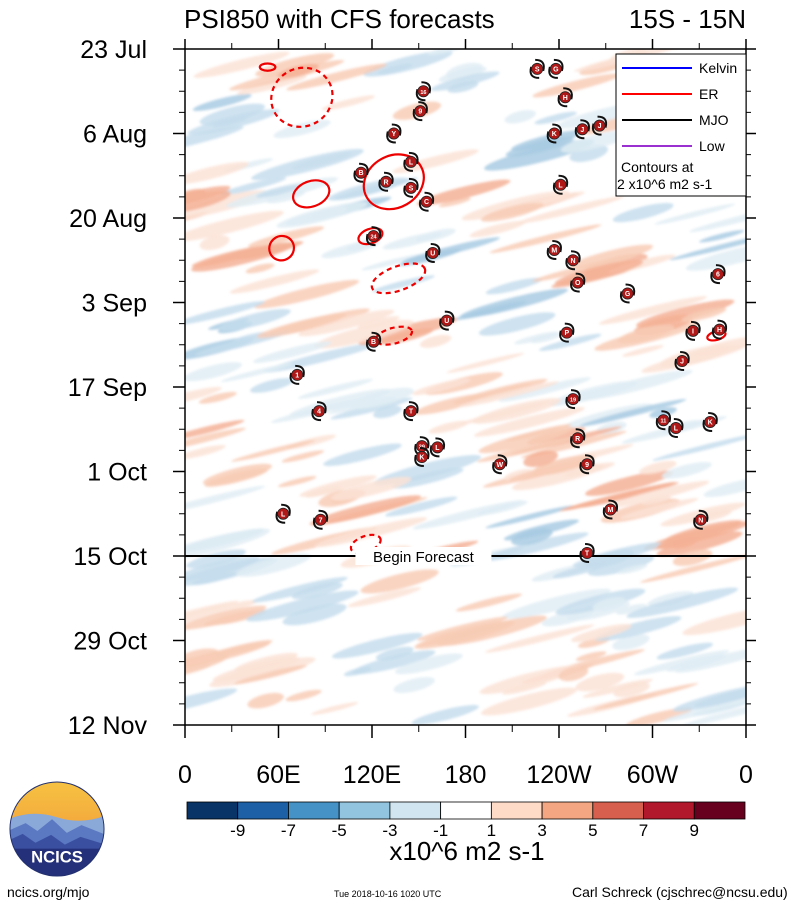  I want to click on storm-icon: J, so click(582, 129).